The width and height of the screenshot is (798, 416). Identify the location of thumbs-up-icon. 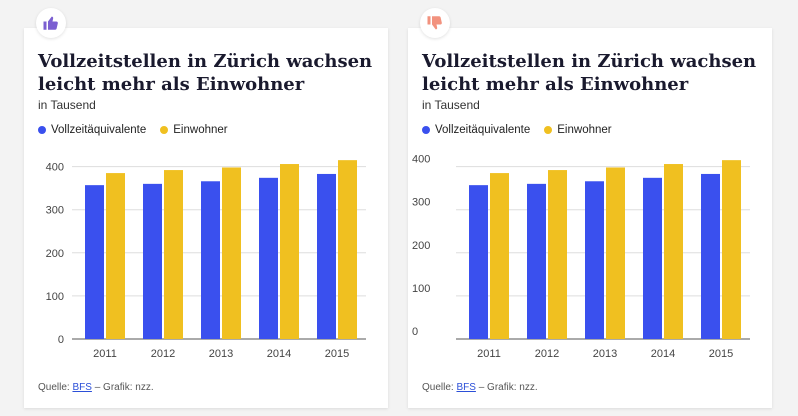
(50, 23).